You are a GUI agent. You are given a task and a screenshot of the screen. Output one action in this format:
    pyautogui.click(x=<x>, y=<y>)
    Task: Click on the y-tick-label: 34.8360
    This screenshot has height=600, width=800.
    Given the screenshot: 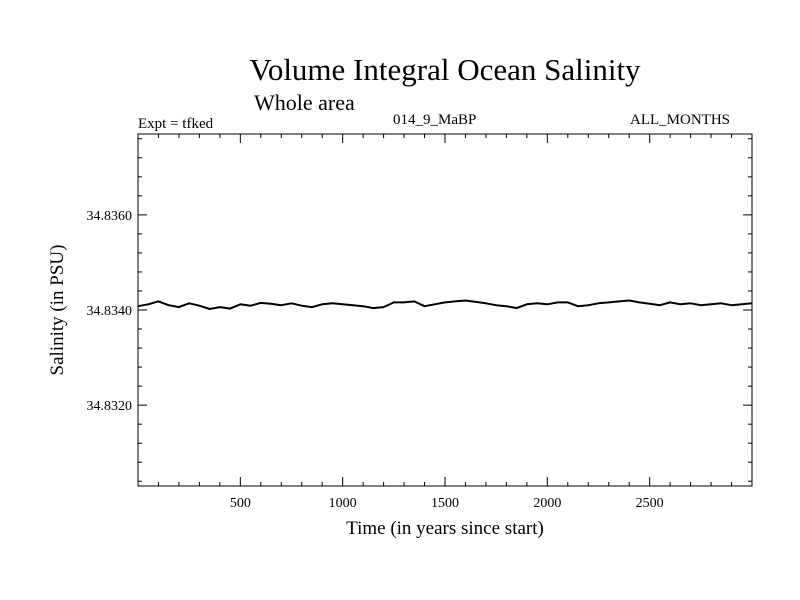 What is the action you would take?
    pyautogui.click(x=110, y=216)
    